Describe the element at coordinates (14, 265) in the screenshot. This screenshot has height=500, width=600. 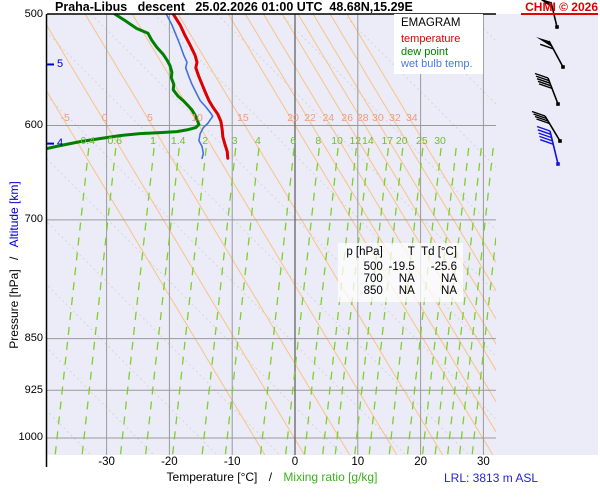
I see `y-axis-caption: Pressure [hPa] / Altitude [km]` at that location.